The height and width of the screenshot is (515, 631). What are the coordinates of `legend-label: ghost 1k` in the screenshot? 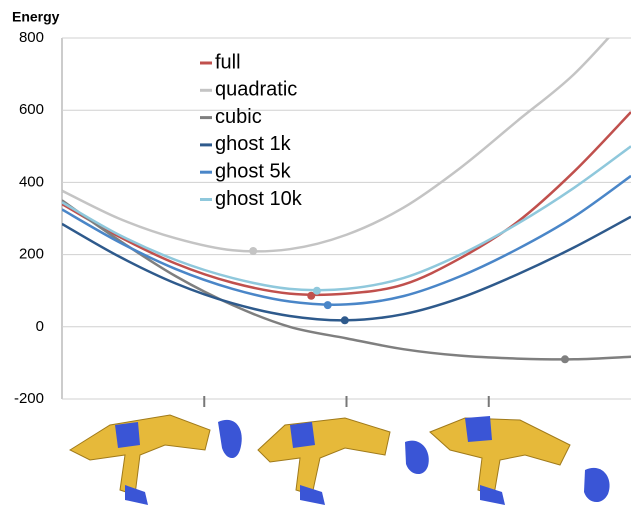 It's located at (253, 144).